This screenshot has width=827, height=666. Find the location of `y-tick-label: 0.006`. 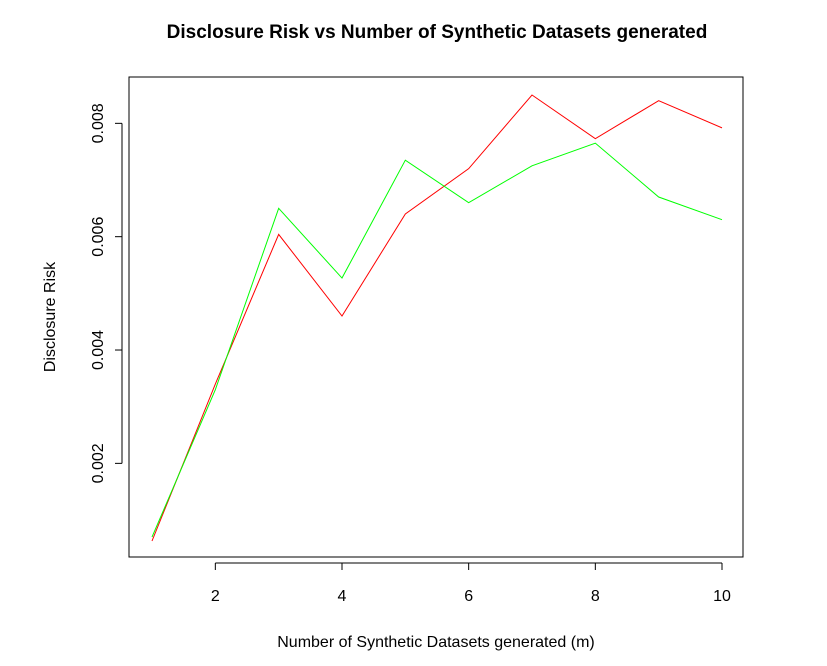

y-tick-label: 0.006 is located at coordinates (98, 237).